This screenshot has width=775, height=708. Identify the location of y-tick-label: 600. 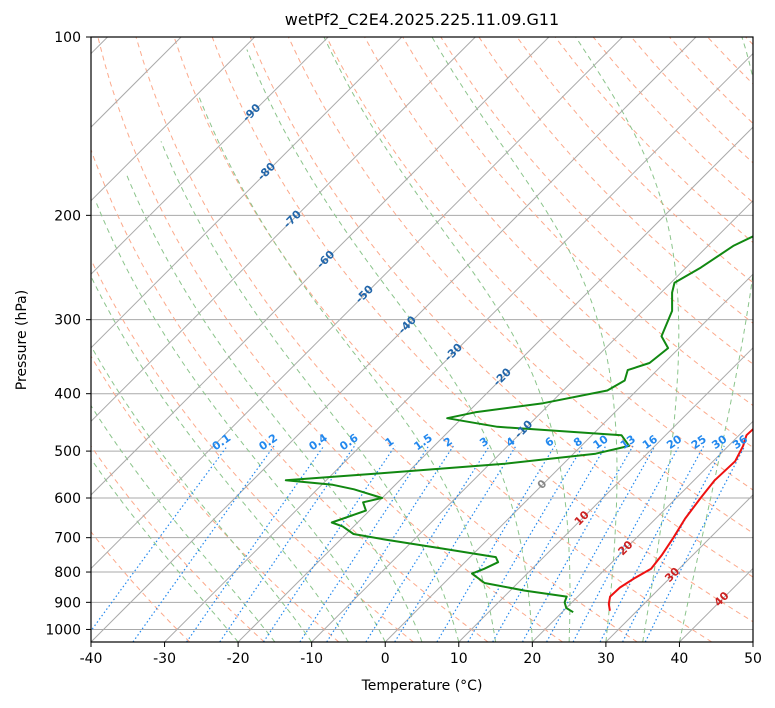
(67, 499).